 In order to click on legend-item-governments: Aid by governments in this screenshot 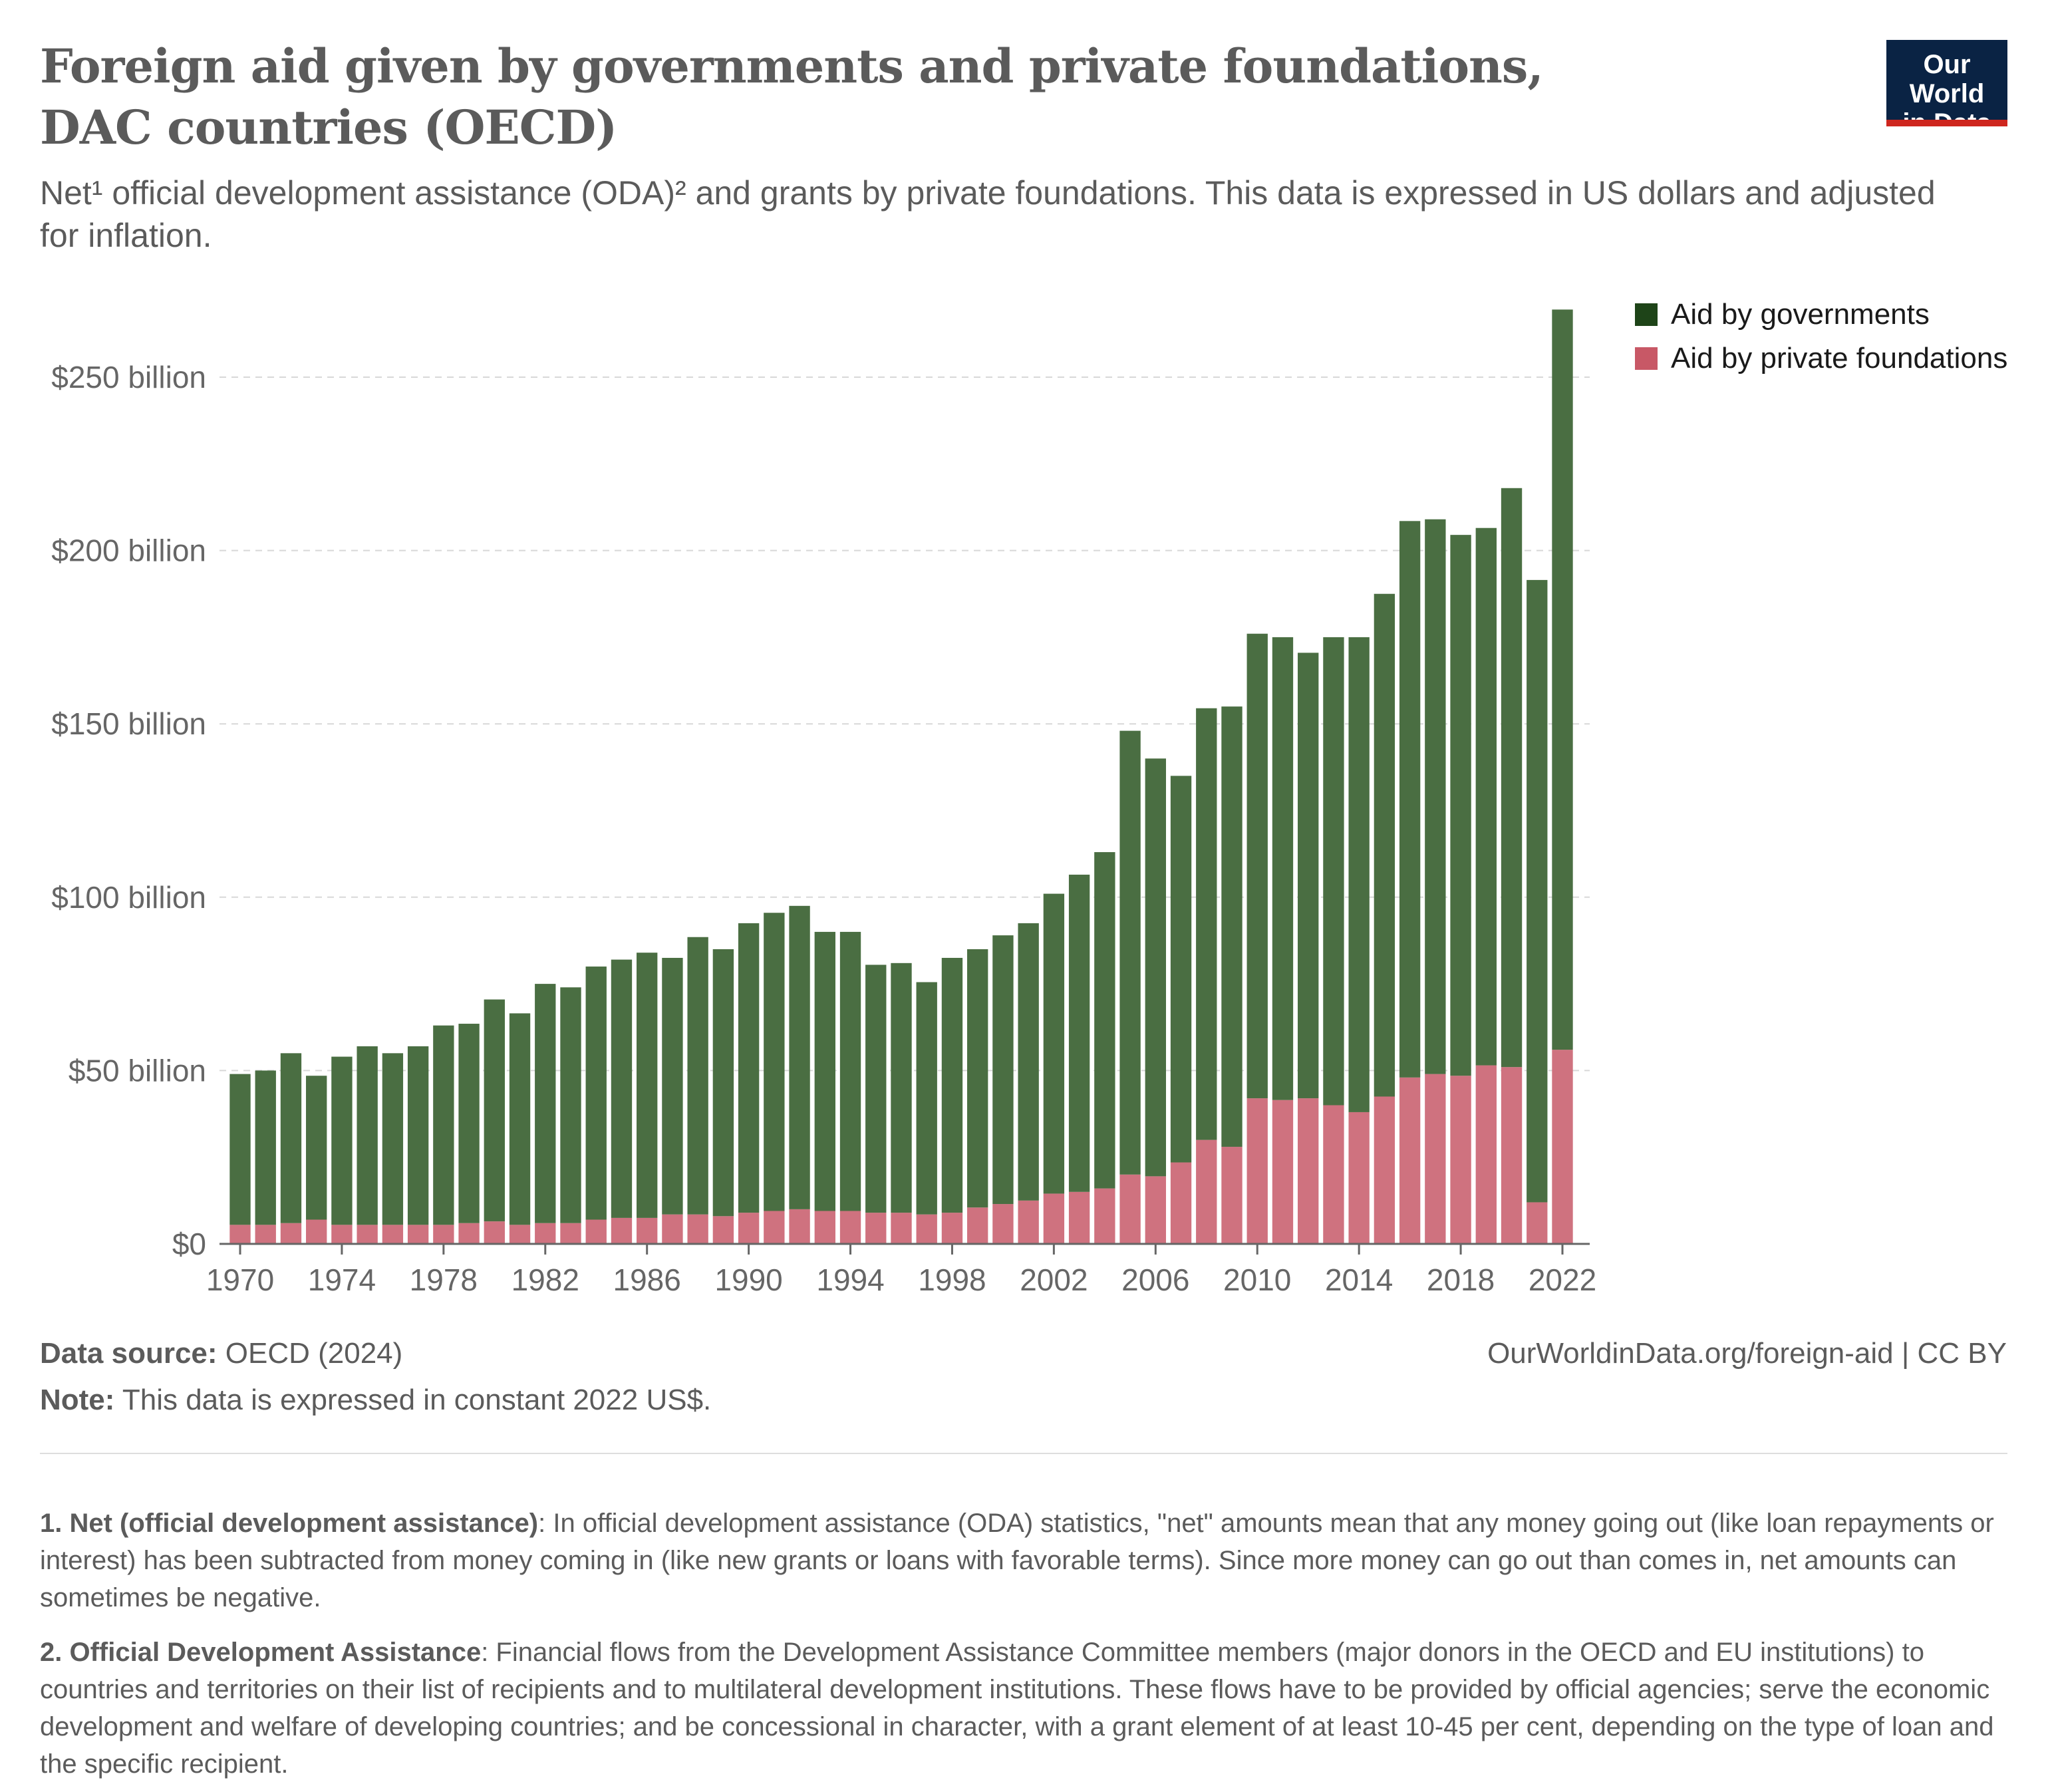, I will do `click(1821, 315)`.